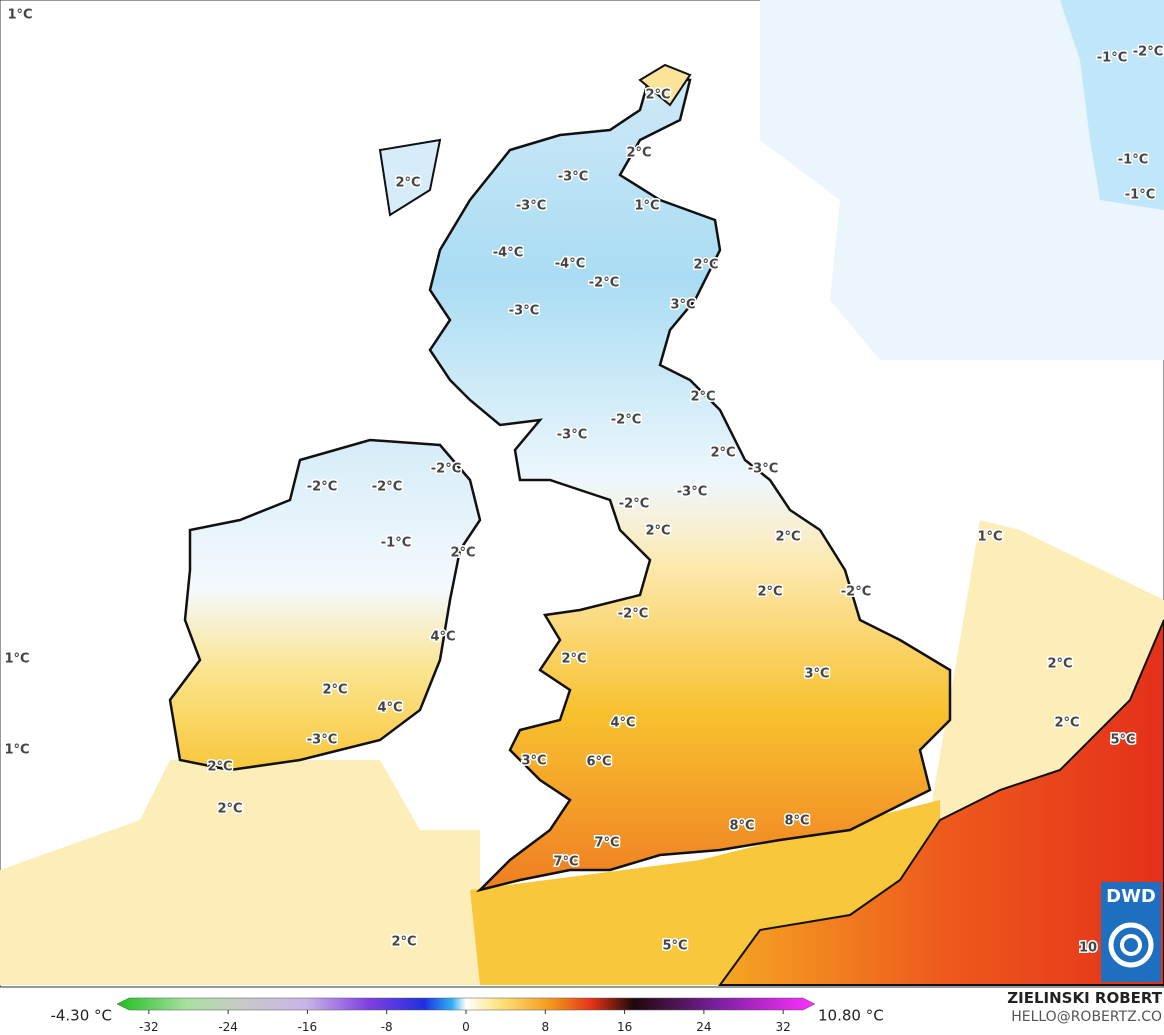 This screenshot has width=1164, height=1035. What do you see at coordinates (624, 1027) in the screenshot?
I see `colorbar-tick-label: 16` at bounding box center [624, 1027].